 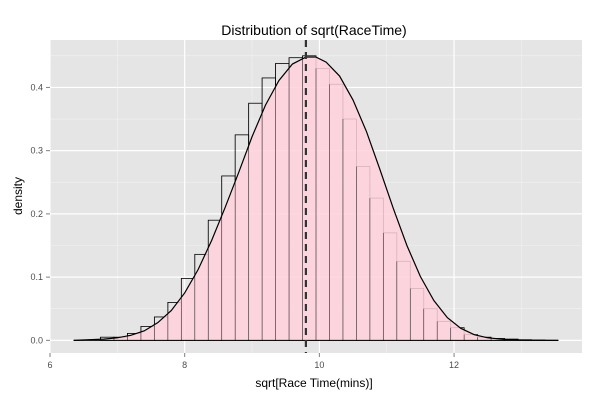 I want to click on x-axis-ticks: 6 8 10 12, so click(x=253, y=361).